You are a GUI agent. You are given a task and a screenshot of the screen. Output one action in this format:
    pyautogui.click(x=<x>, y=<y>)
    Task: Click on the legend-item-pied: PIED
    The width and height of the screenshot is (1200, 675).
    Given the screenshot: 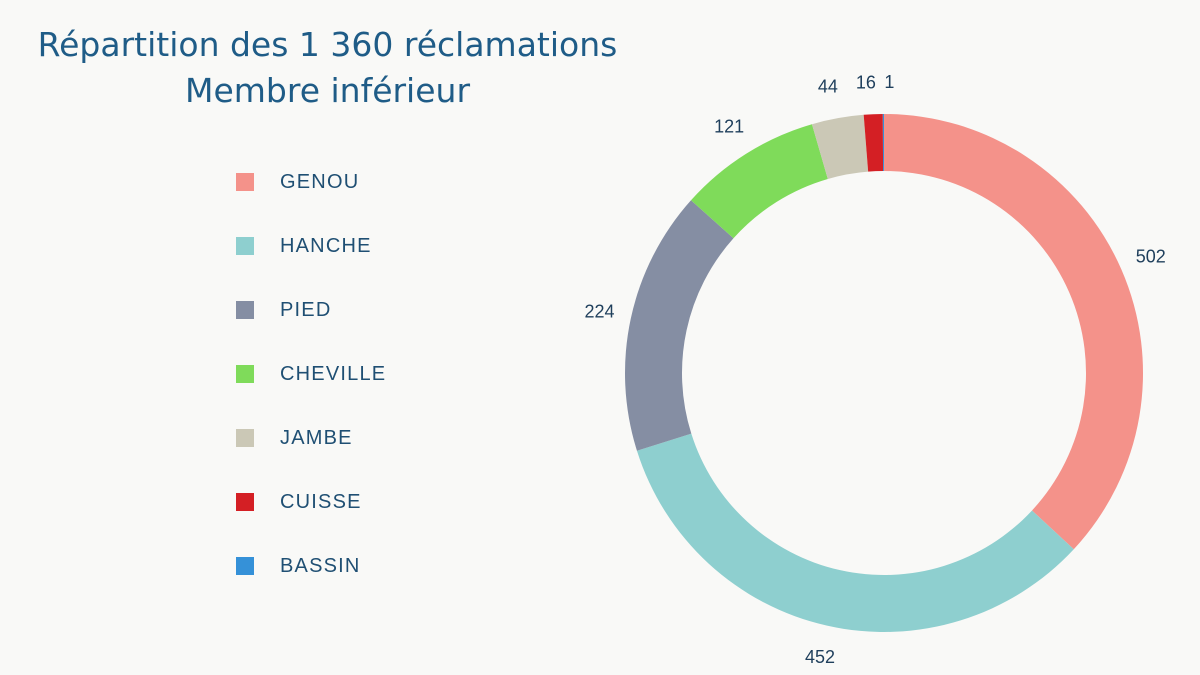 What is the action you would take?
    pyautogui.click(x=311, y=310)
    